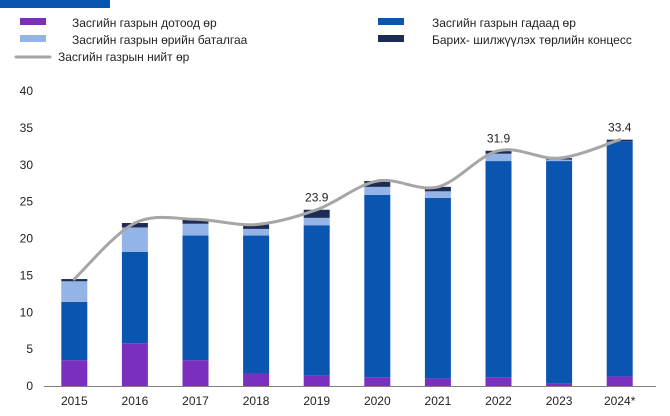 Image resolution: width=670 pixels, height=416 pixels. I want to click on bar-segment-2016-s2, so click(134, 297).